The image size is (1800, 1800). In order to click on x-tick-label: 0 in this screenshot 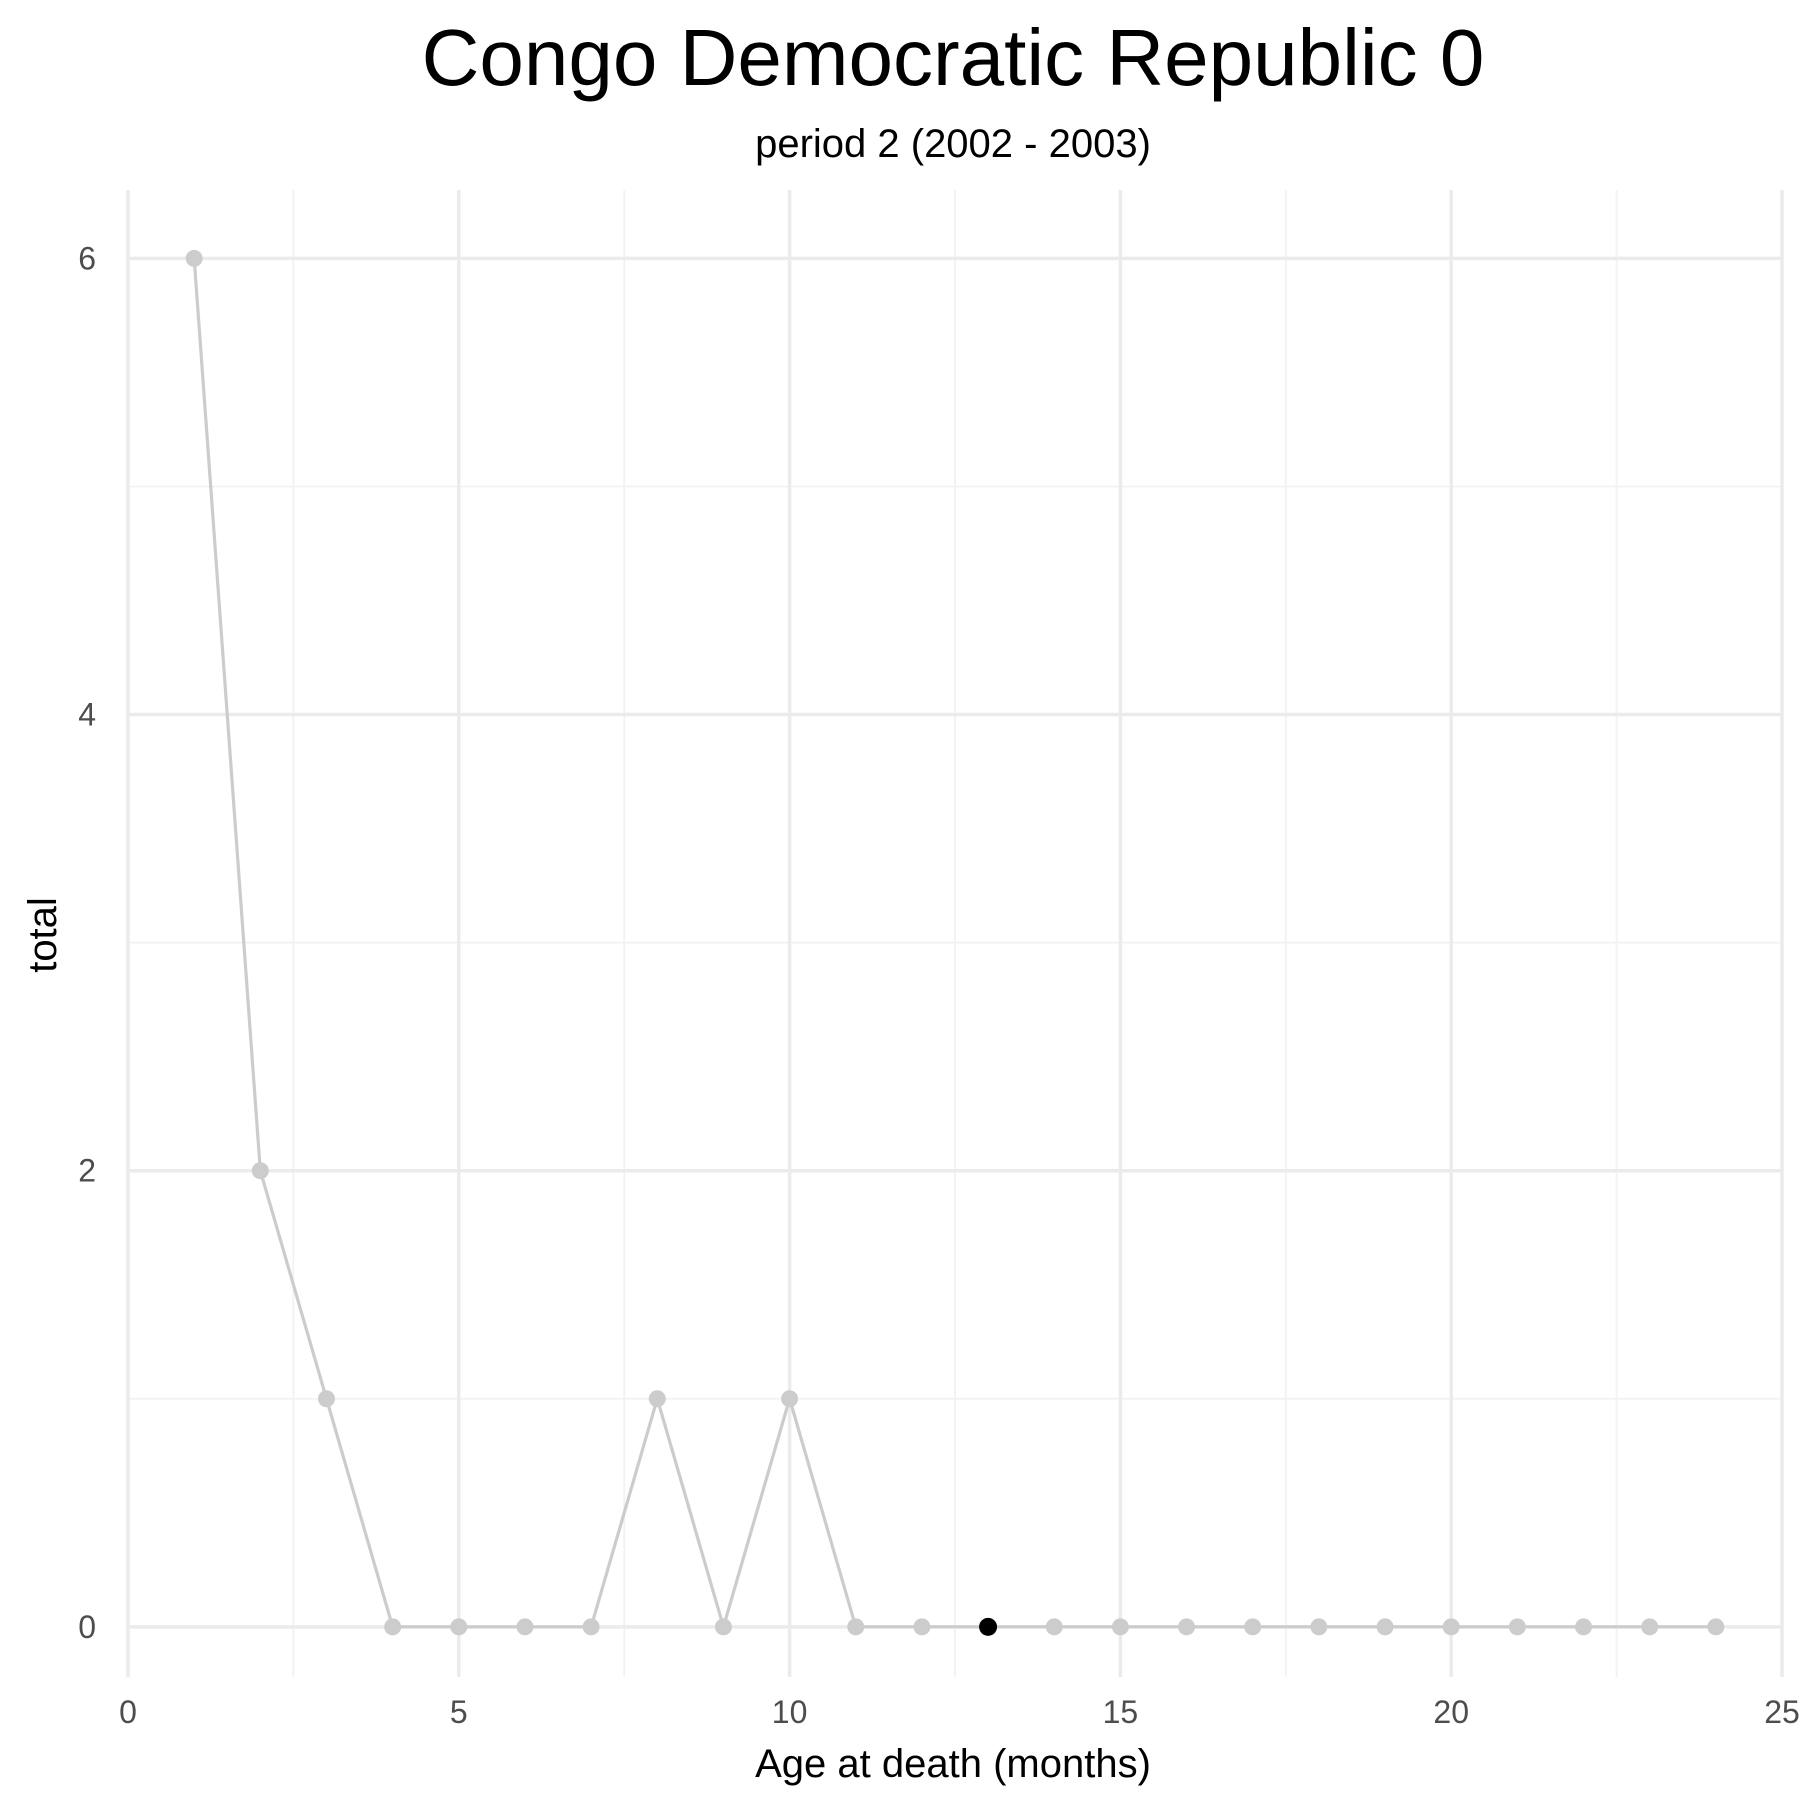, I will do `click(128, 1712)`.